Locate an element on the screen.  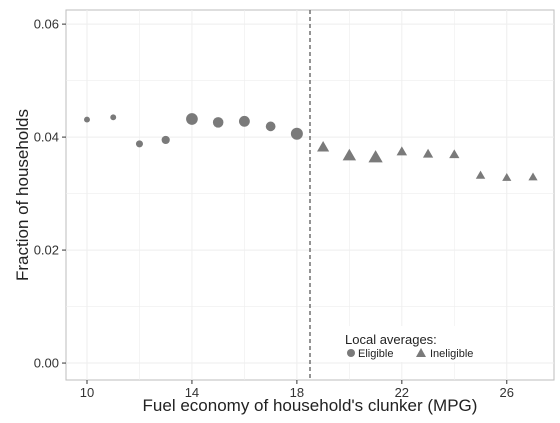
legend-ineligible-marker is located at coordinates (421, 352).